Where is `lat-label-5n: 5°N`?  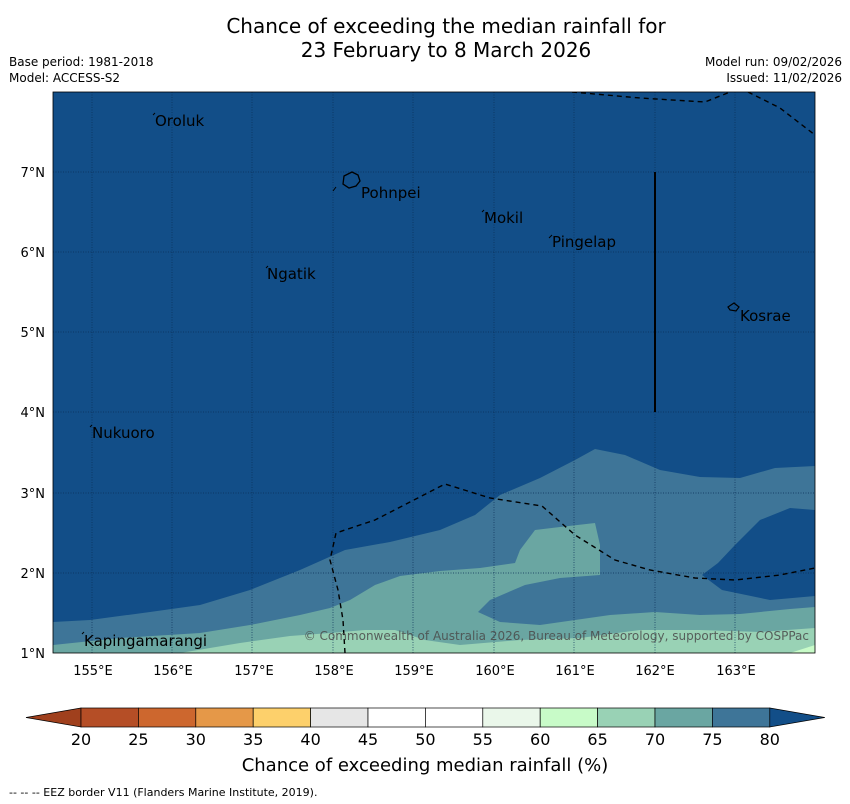
lat-label-5n: 5°N is located at coordinates (33, 333).